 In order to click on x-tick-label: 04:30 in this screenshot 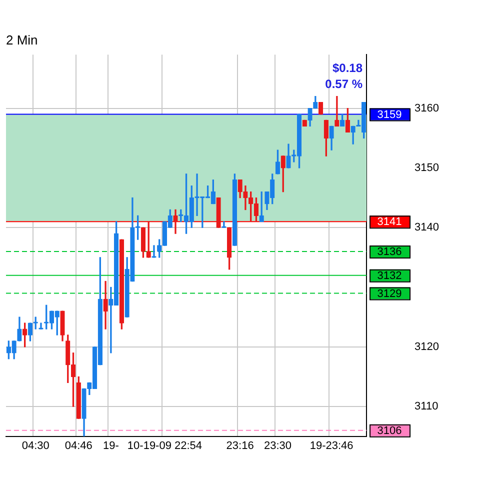, I will do `click(36, 446)`.